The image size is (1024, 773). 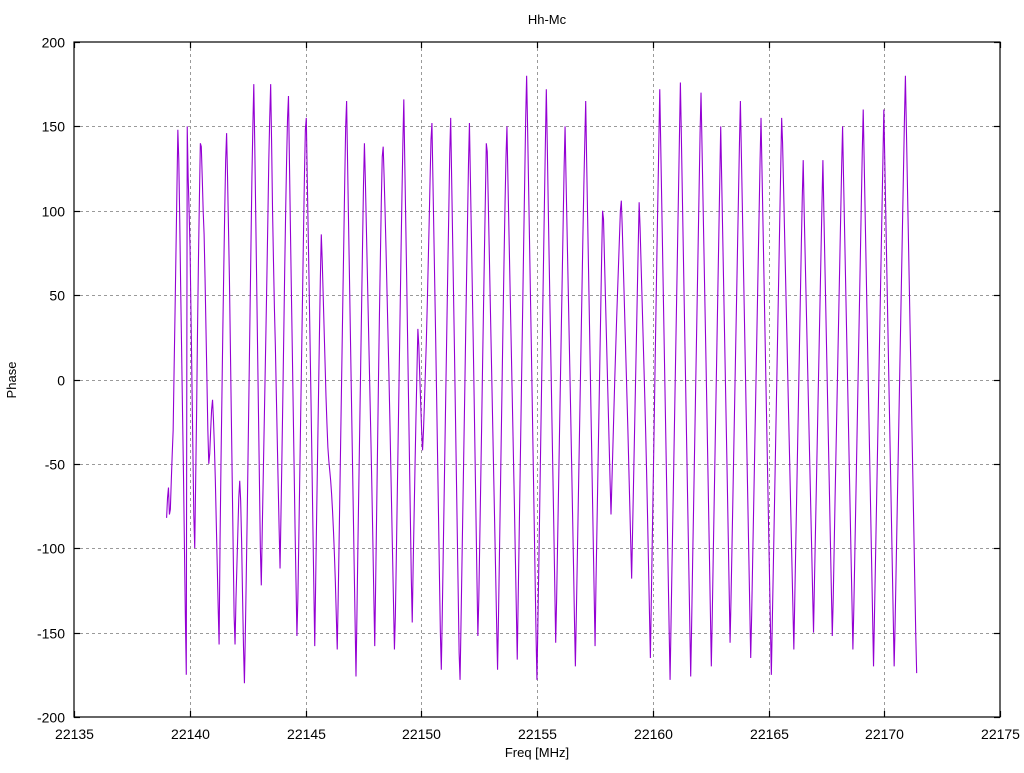 What do you see at coordinates (54, 127) in the screenshot?
I see `y-tick-label: 150` at bounding box center [54, 127].